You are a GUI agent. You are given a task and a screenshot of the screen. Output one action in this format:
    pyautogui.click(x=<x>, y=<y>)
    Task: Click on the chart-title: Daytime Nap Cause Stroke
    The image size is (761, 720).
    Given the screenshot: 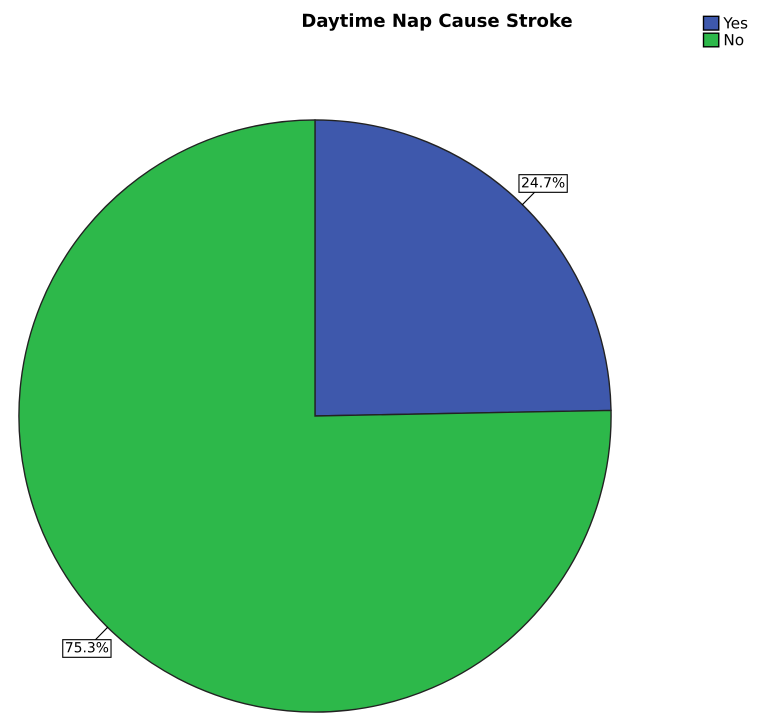 What is the action you would take?
    pyautogui.click(x=437, y=22)
    